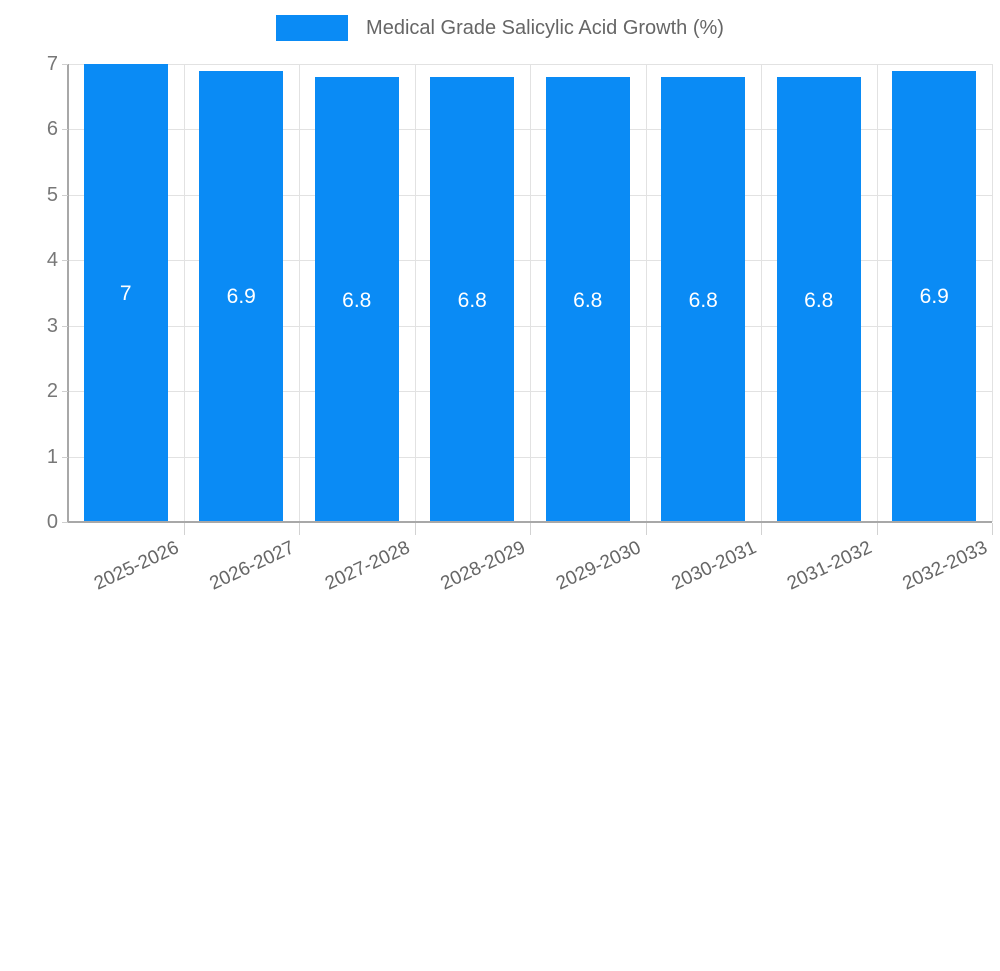 This screenshot has width=1000, height=971. I want to click on y-axis-tick-label: 7, so click(52, 64).